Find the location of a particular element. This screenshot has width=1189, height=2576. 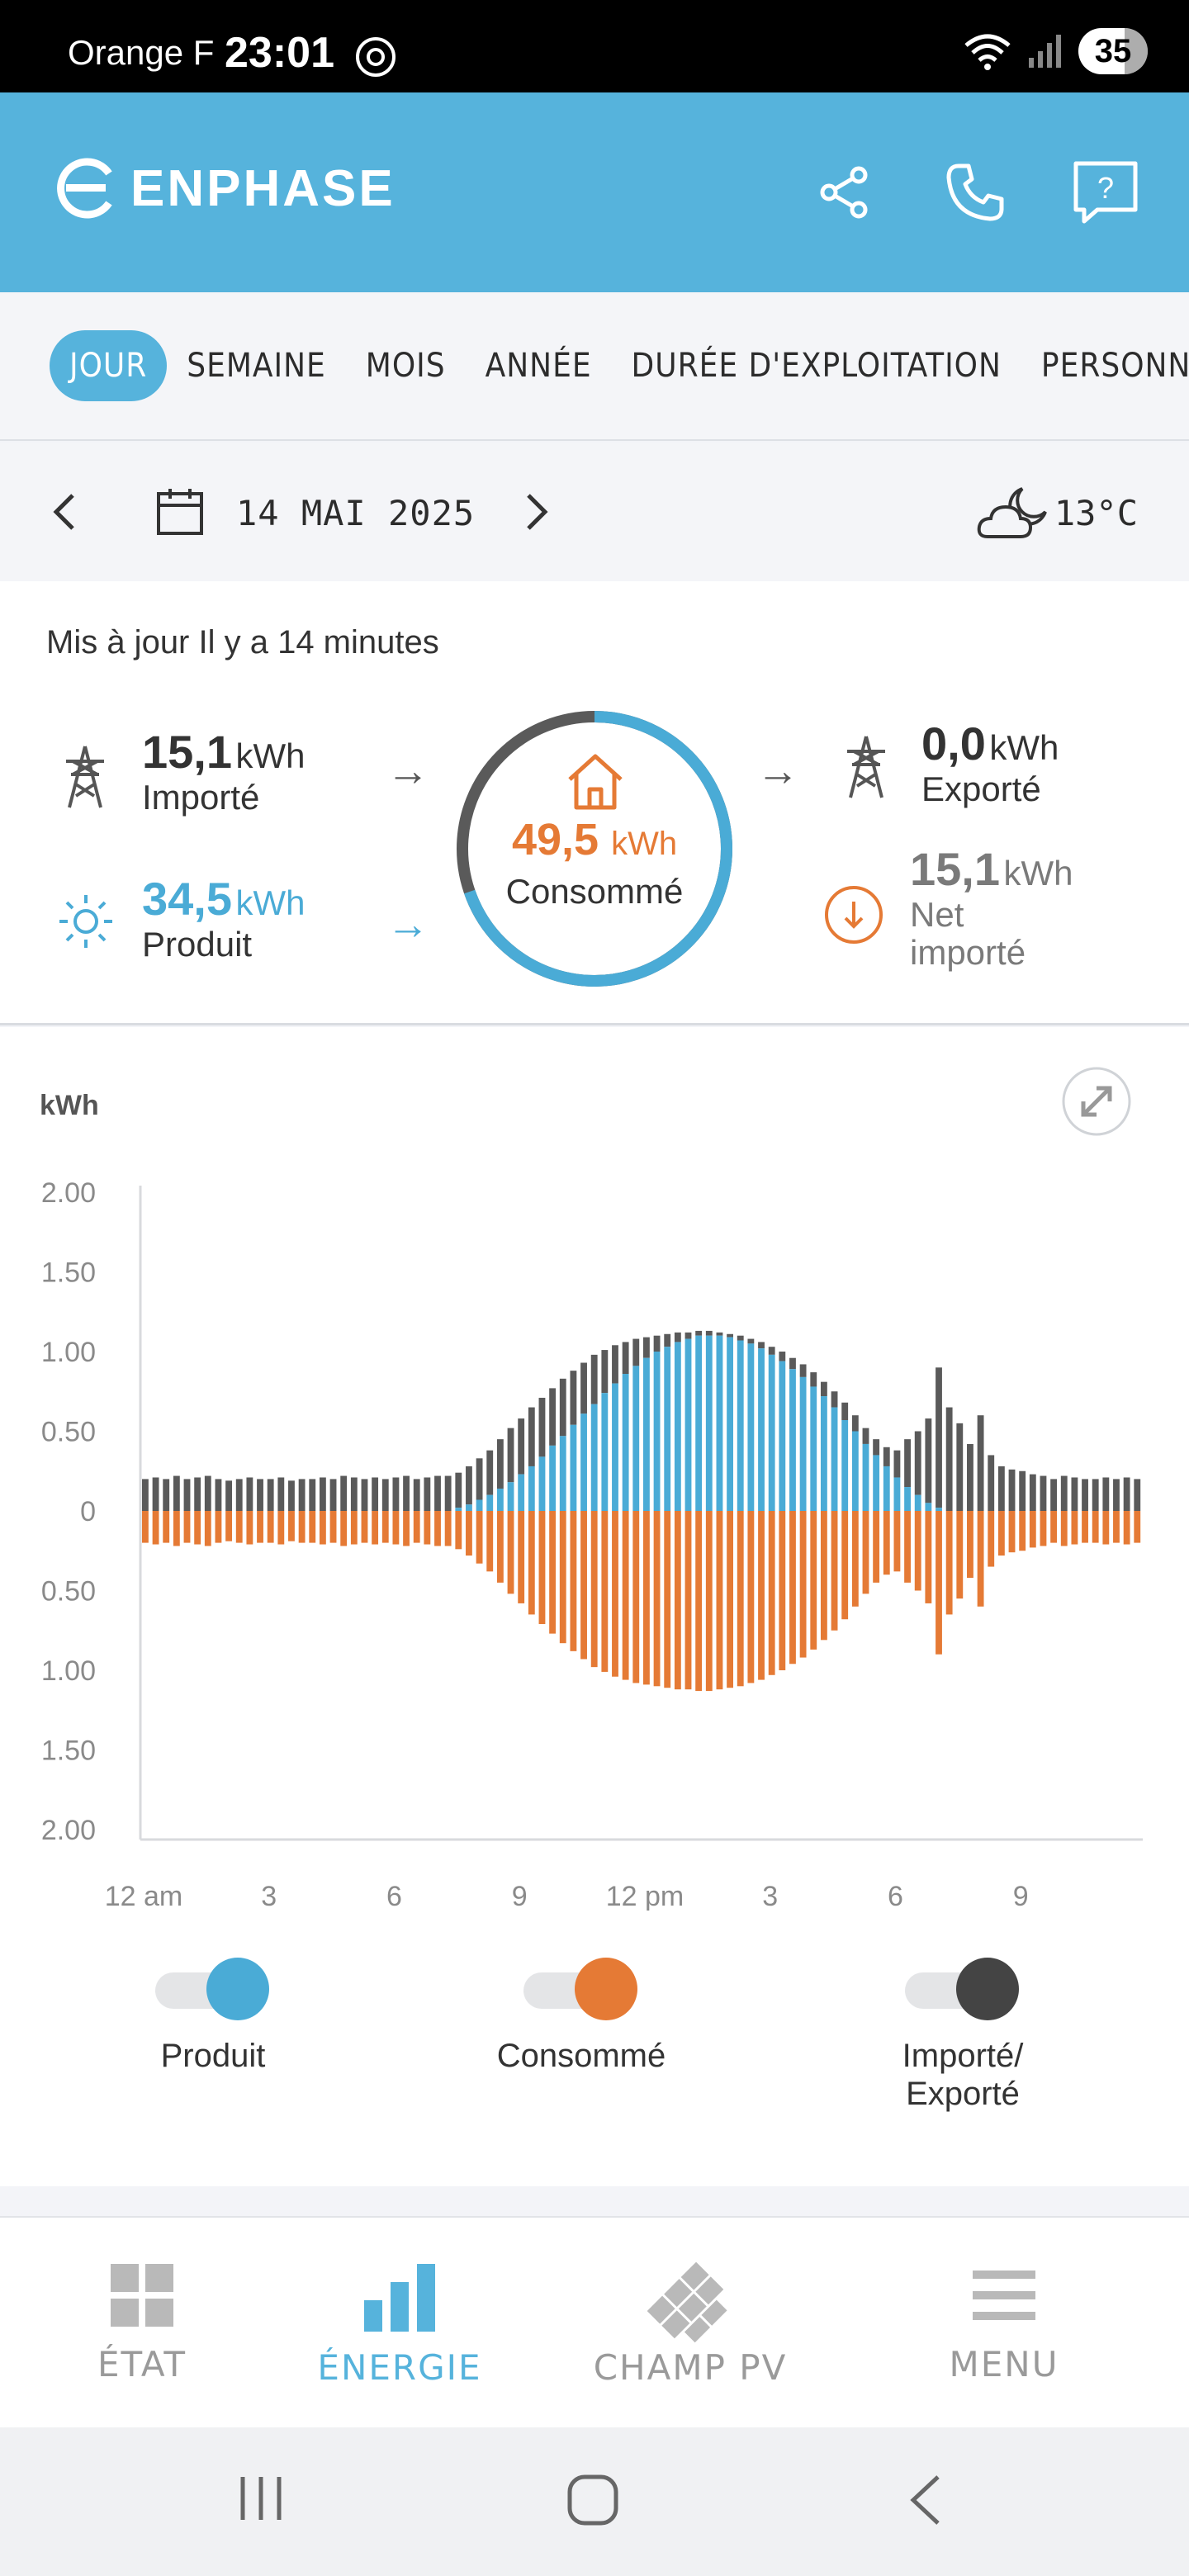

y-tick-label: 0.50 is located at coordinates (68, 1432).